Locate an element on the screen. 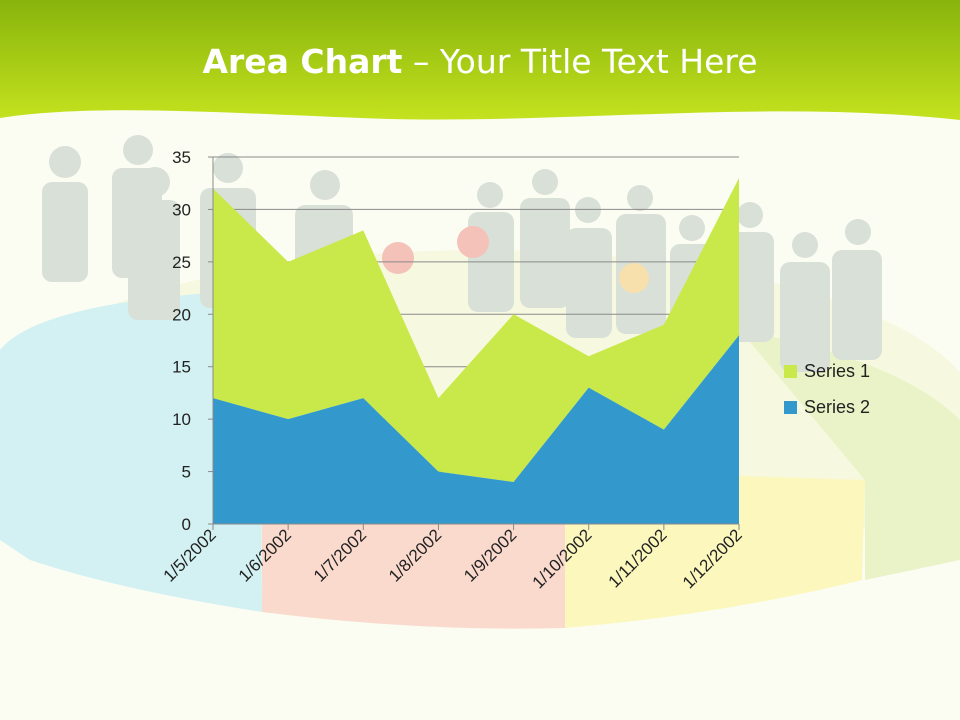 Image resolution: width=960 pixels, height=720 pixels. y-tick-label: 15 is located at coordinates (181, 367).